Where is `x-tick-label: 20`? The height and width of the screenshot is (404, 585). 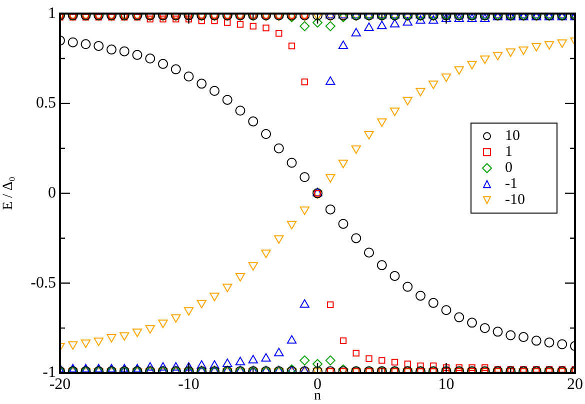
x-tick-label: 20 is located at coordinates (575, 384).